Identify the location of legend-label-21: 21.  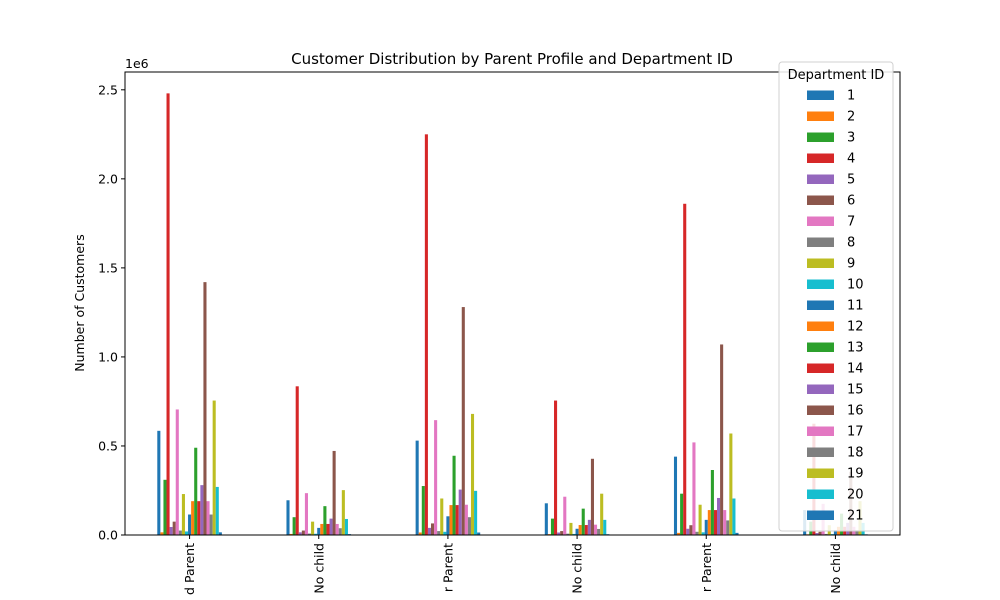
(855, 516).